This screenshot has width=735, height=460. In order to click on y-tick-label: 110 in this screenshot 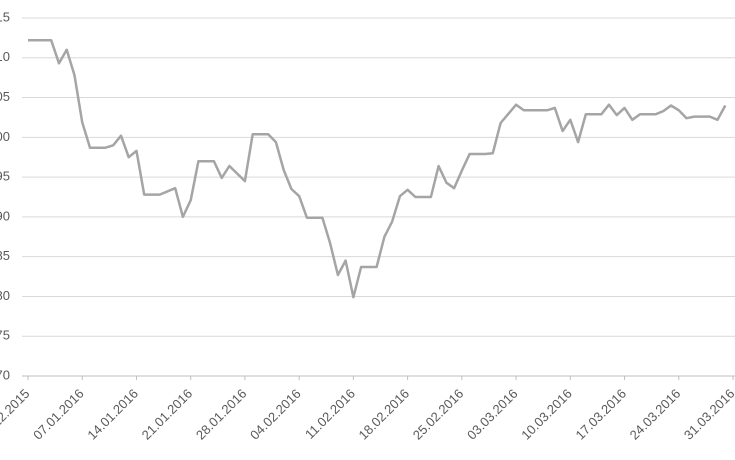, I will do `click(5, 56)`.